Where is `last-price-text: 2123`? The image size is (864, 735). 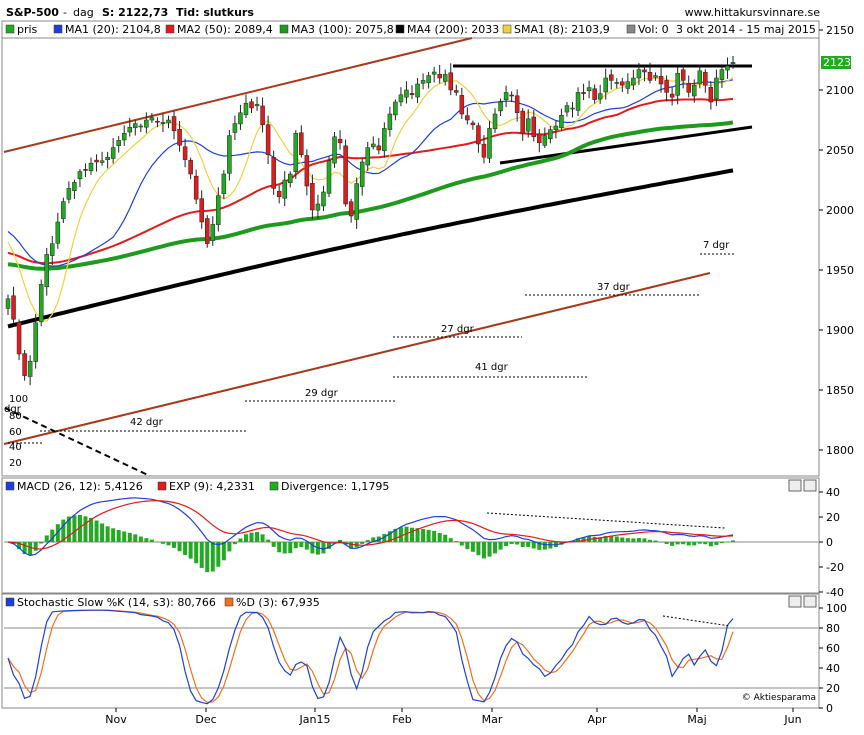 last-price-text: 2123 is located at coordinates (837, 62).